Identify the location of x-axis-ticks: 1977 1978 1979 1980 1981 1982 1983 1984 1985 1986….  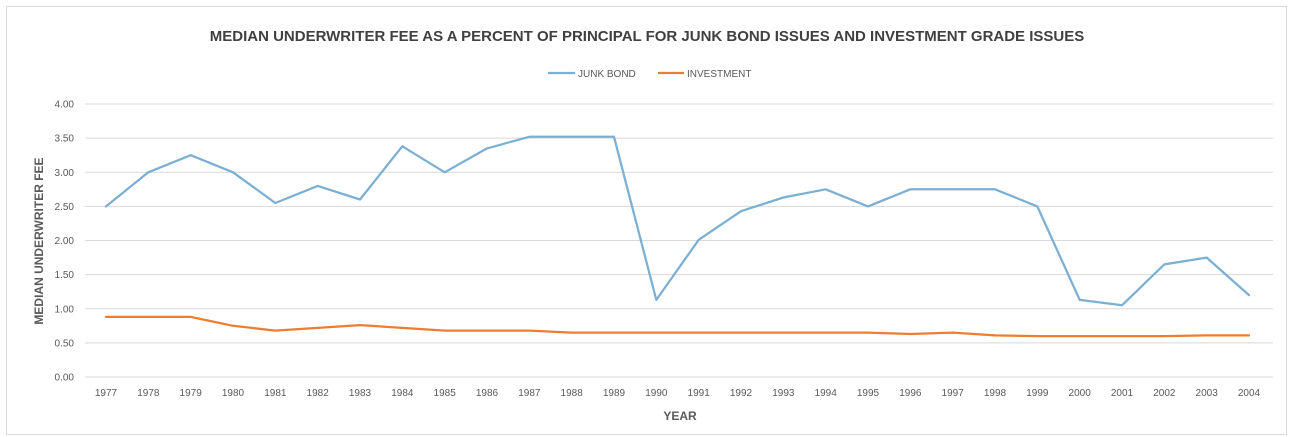
(678, 393).